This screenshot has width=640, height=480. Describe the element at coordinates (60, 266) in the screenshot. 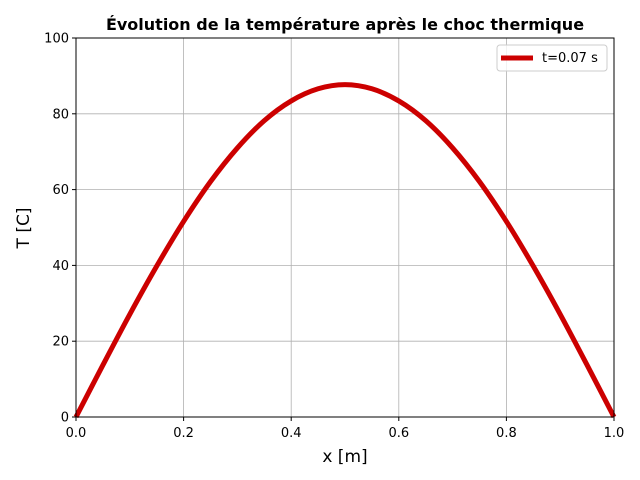

I see `y-tick-label: 40` at that location.